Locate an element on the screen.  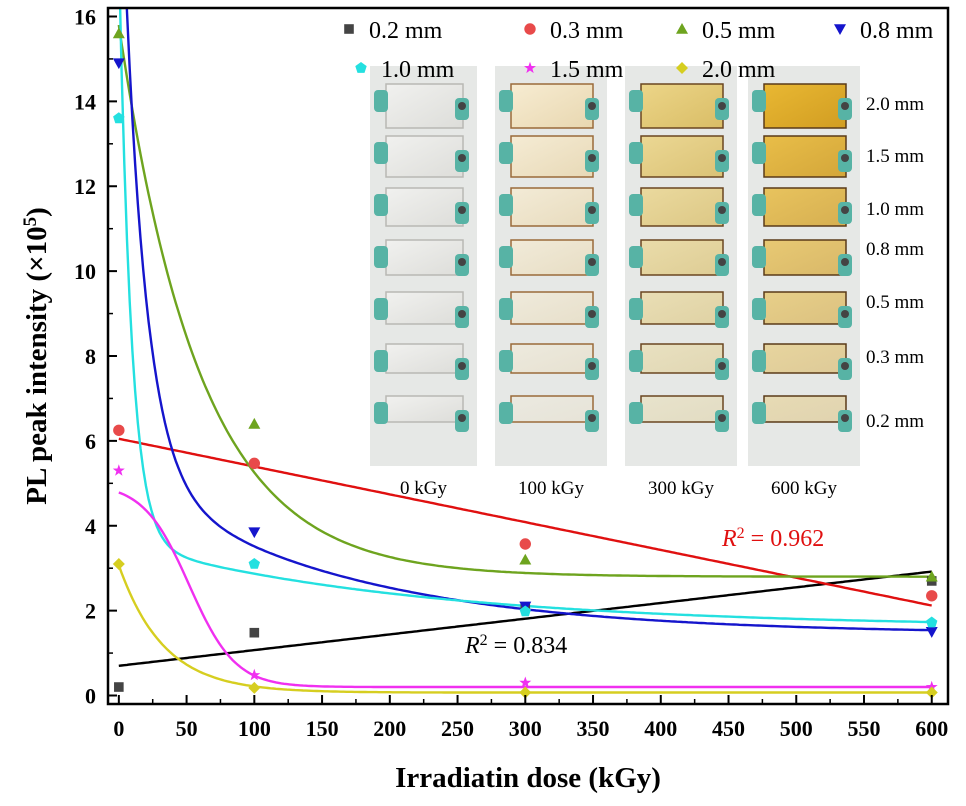
x-tick-label: 300 is located at coordinates (525, 728).